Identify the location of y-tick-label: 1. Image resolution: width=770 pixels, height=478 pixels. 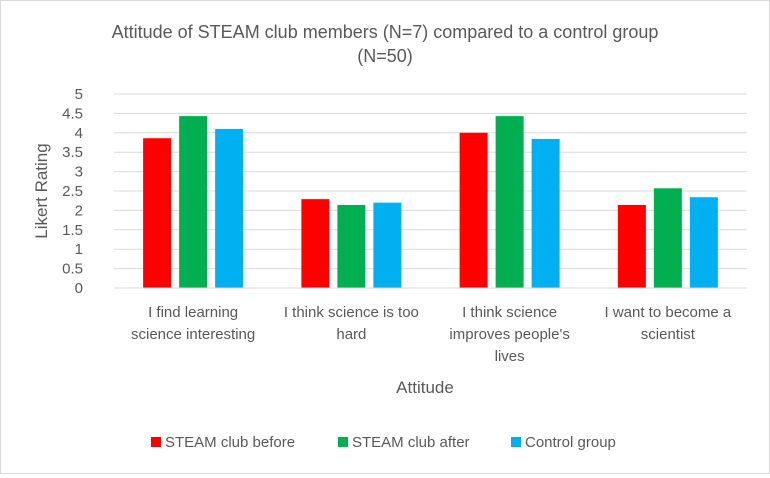
(79, 249).